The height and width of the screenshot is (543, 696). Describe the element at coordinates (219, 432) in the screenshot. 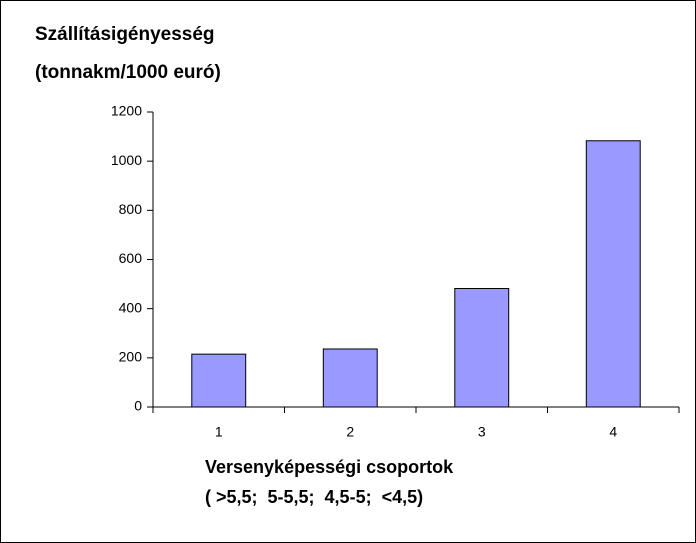

I see `x-tick-label: 1` at that location.